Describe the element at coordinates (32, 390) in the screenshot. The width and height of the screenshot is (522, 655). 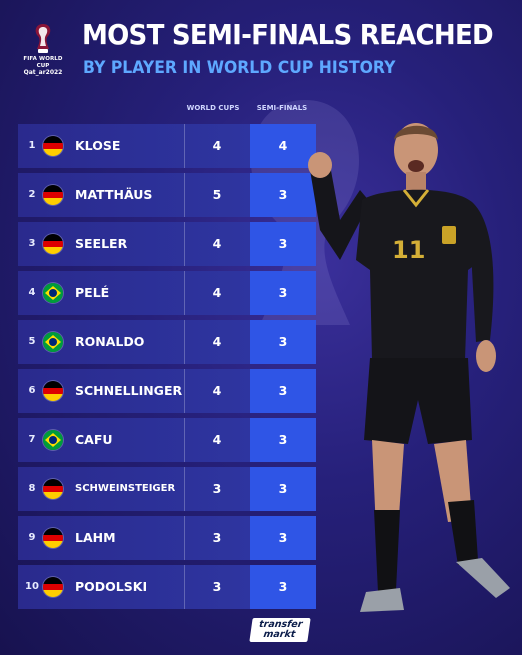
I see `rank-number: 6` at that location.